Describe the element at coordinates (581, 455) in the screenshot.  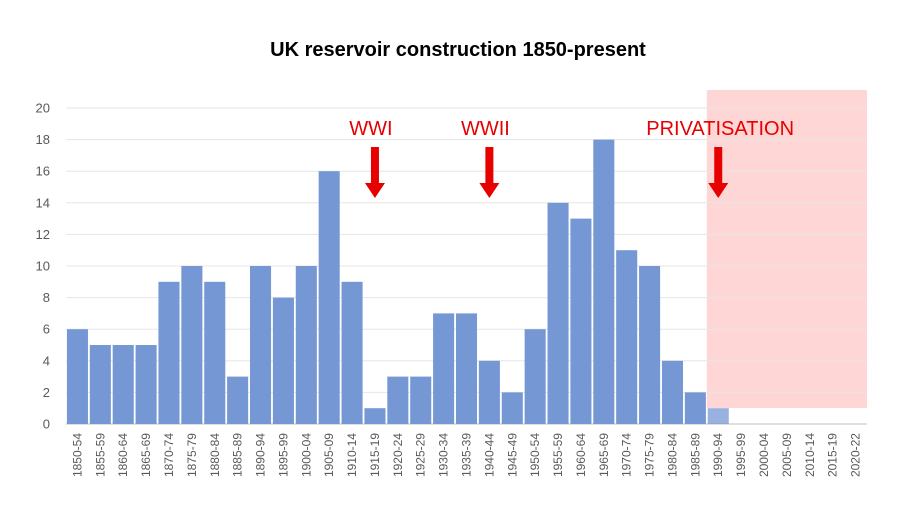
I see `x-tick-label: 1960-64` at that location.